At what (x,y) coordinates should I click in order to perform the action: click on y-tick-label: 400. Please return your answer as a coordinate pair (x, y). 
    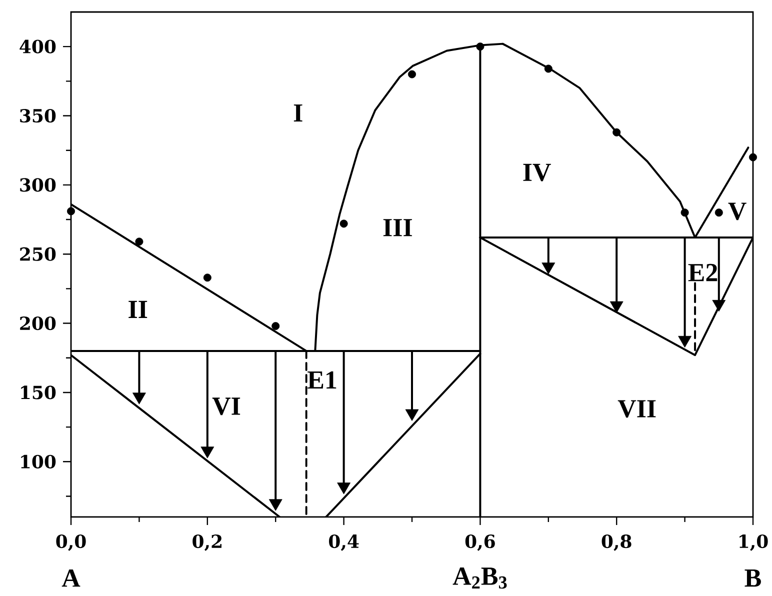
    Looking at the image, I should click on (38, 47).